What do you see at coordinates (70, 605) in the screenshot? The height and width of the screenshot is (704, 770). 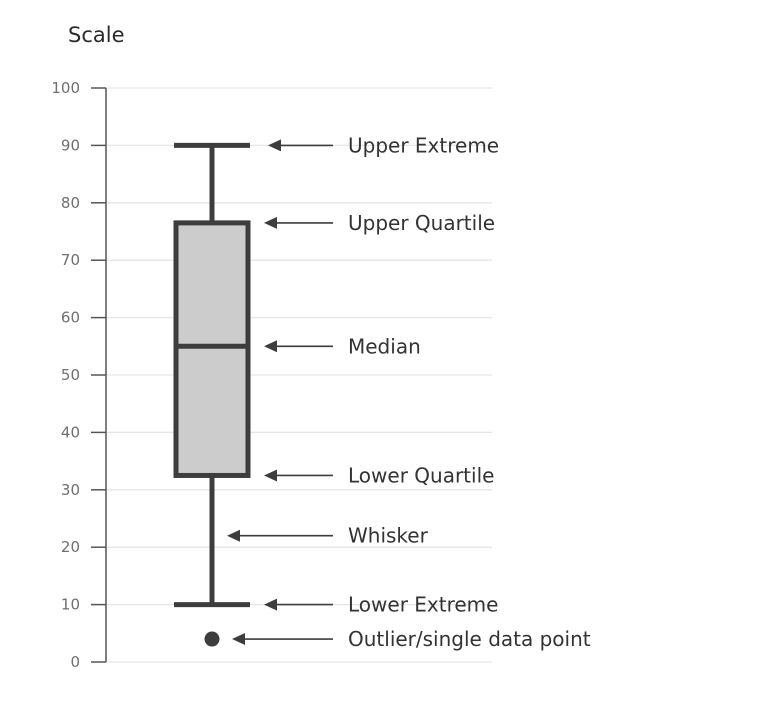 I see `y-tick-label: 10` at bounding box center [70, 605].